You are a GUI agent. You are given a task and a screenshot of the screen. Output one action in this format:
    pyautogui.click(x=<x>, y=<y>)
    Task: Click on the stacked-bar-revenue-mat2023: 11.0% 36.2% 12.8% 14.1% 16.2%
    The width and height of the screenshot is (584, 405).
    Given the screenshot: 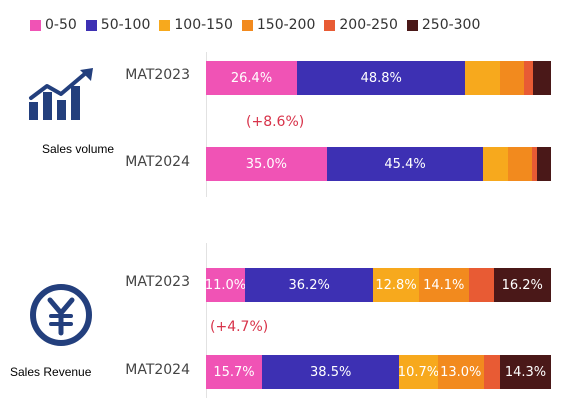 What is the action you would take?
    pyautogui.click(x=378, y=285)
    